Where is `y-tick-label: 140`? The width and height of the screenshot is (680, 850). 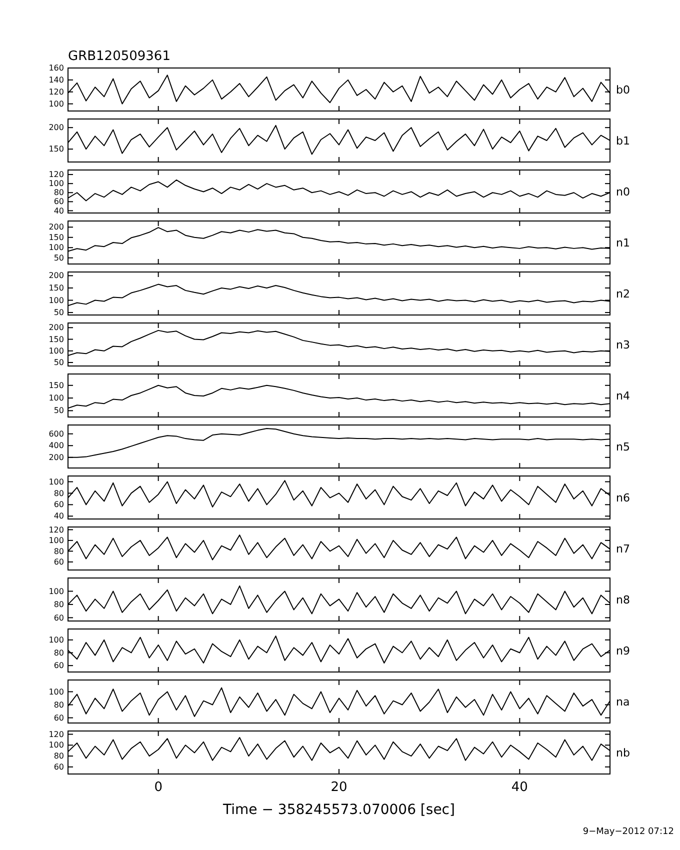 y-tick-label: 140 is located at coordinates (56, 80).